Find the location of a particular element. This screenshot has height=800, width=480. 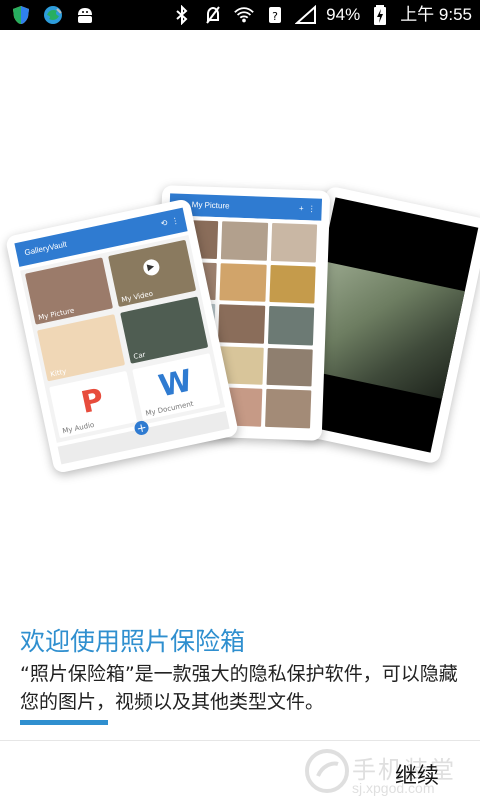

vault-item: W My Document is located at coordinates (176, 387).